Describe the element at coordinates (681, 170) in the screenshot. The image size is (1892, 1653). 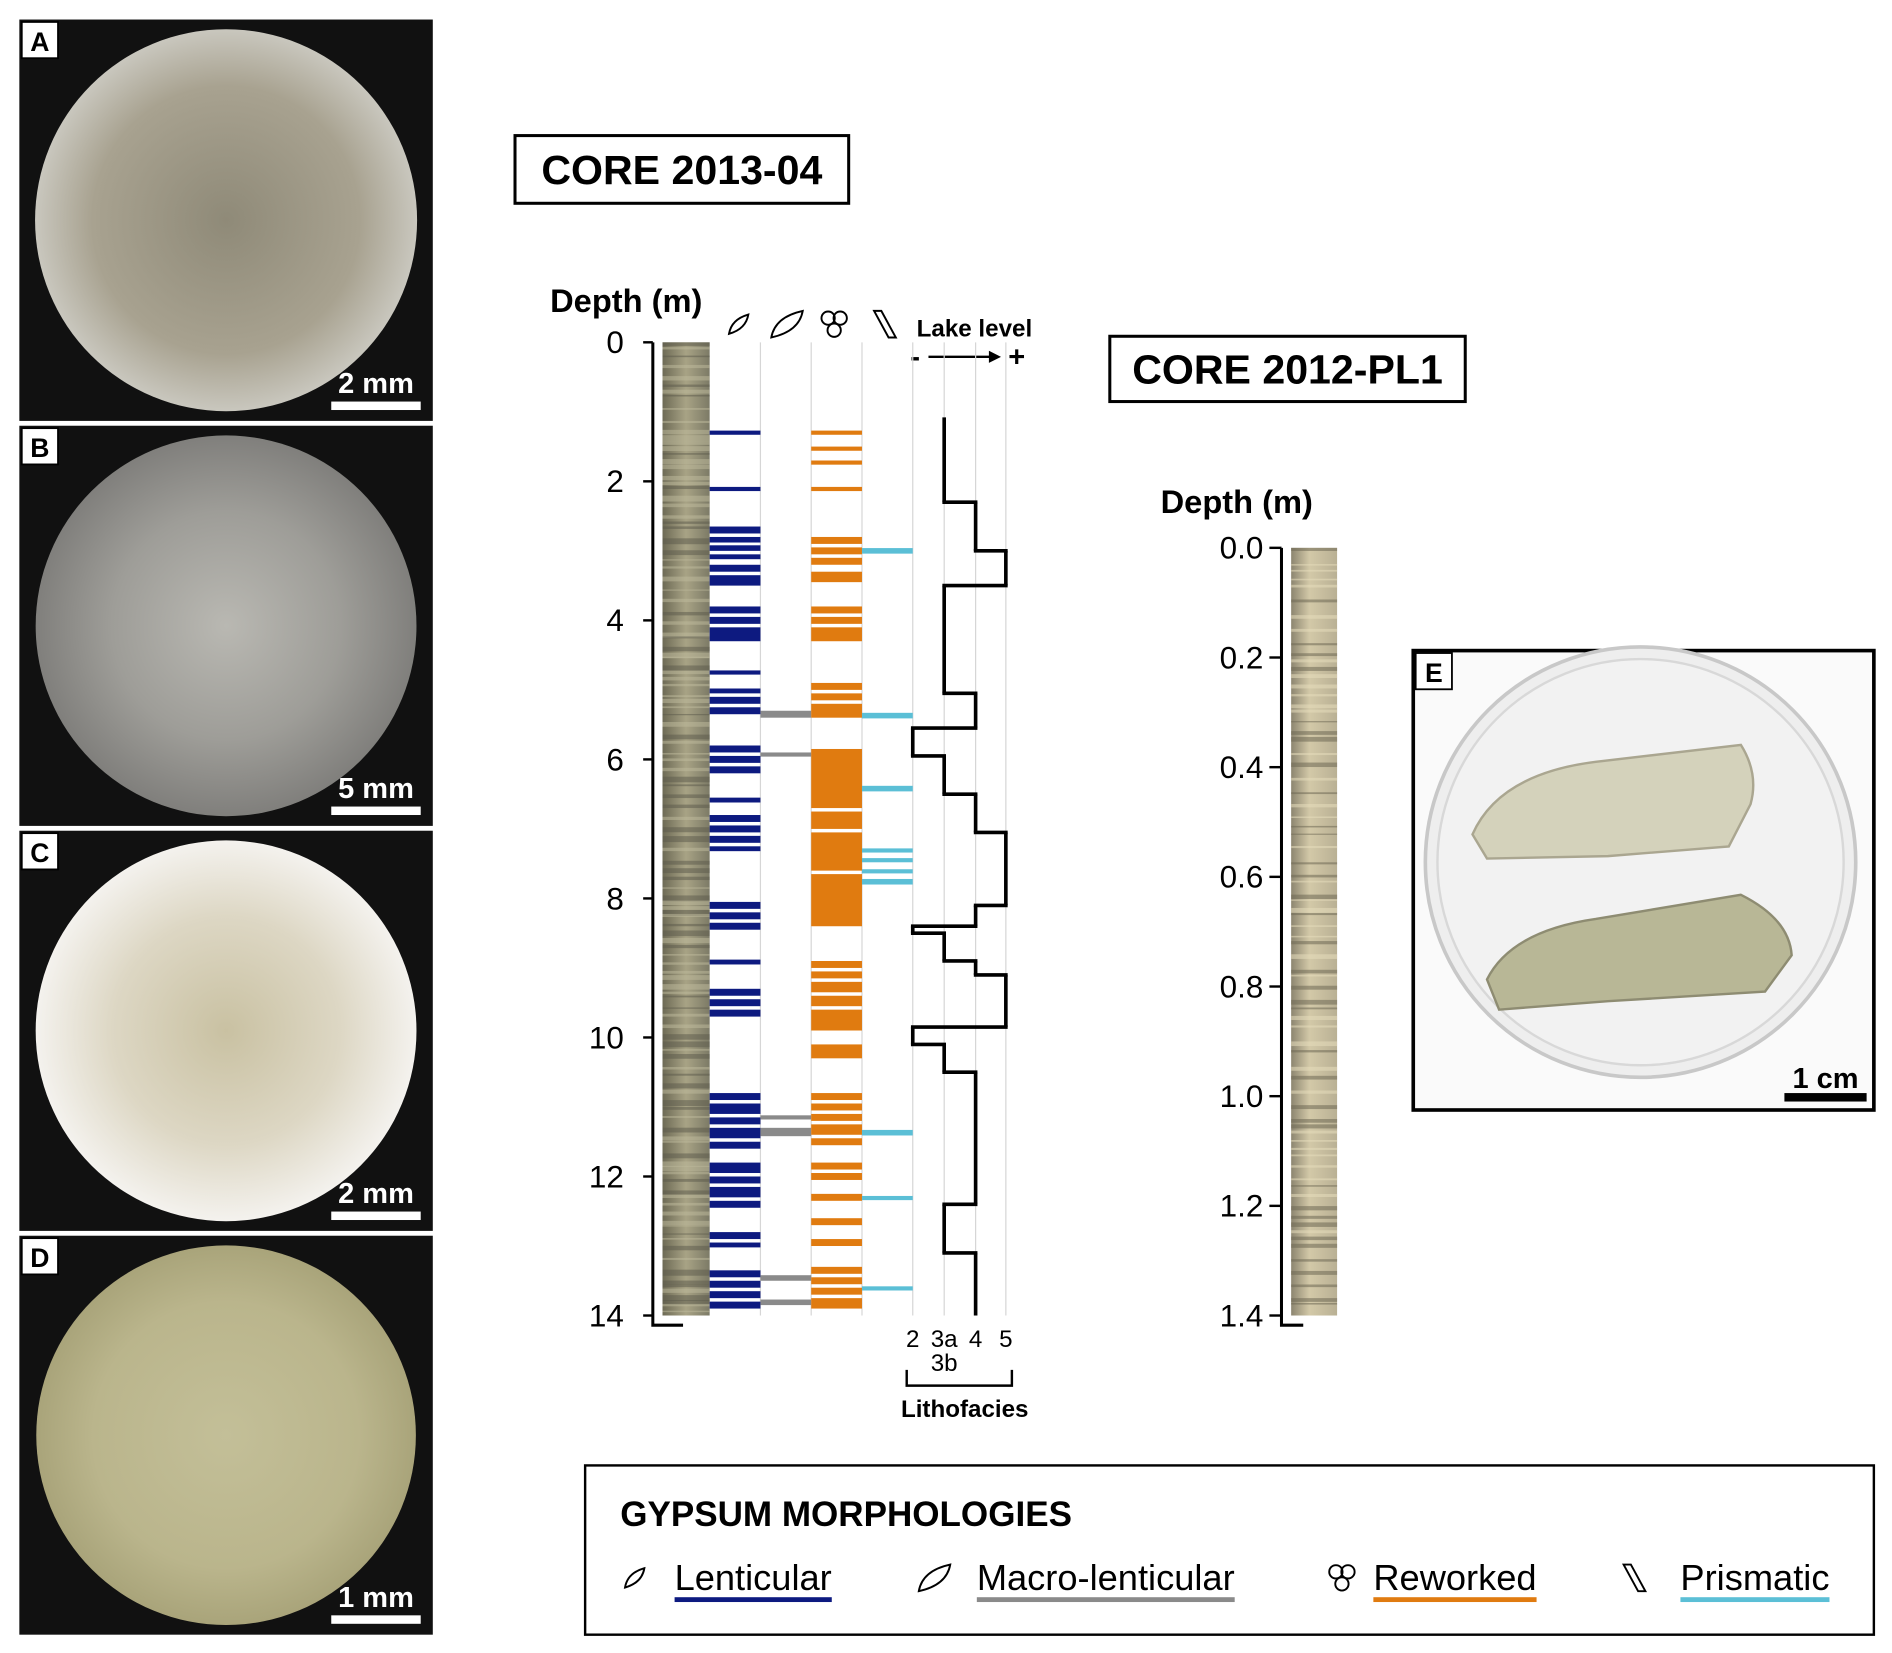
I see `core-title: CORE 2013-04` at that location.